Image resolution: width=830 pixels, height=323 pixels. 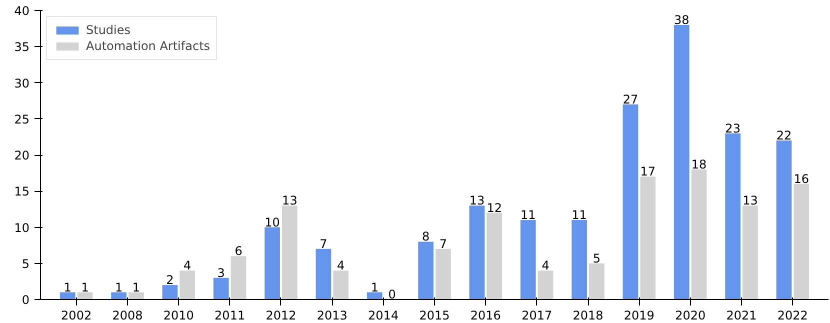 What do you see at coordinates (802, 179) in the screenshot?
I see `data-label: 16` at bounding box center [802, 179].